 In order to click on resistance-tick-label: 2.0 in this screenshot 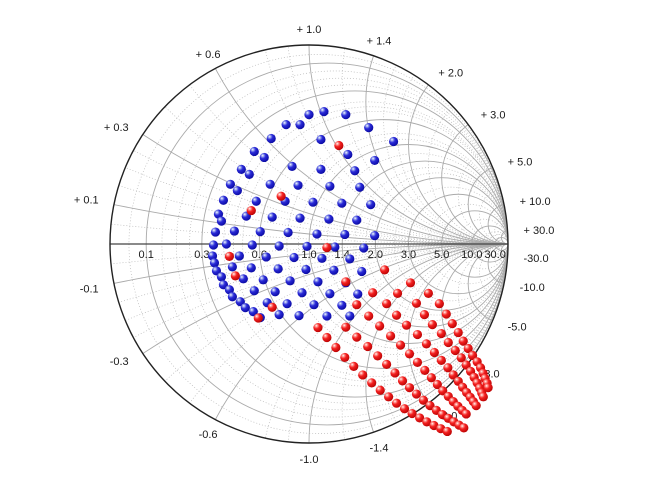, I will do `click(375, 255)`.